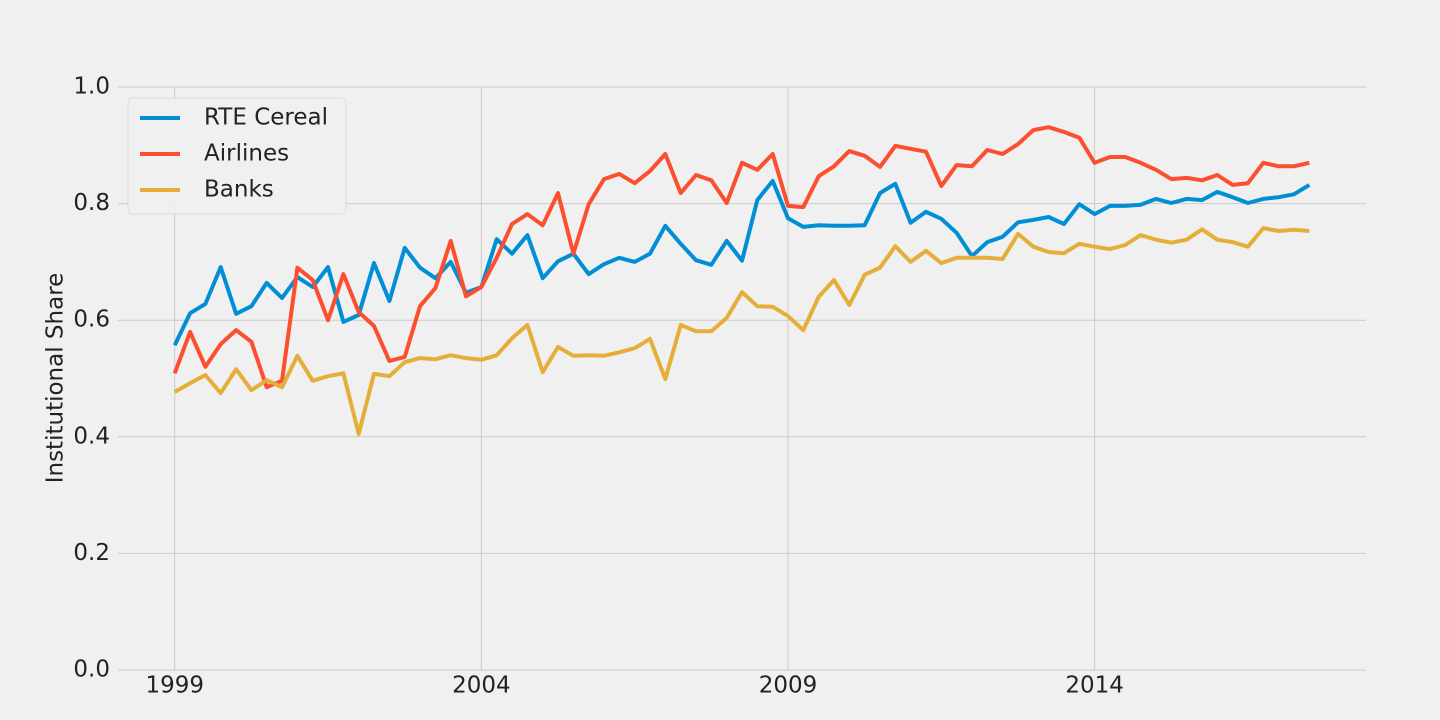 The width and height of the screenshot is (1440, 720). I want to click on x-tick-label: 2004, so click(481, 686).